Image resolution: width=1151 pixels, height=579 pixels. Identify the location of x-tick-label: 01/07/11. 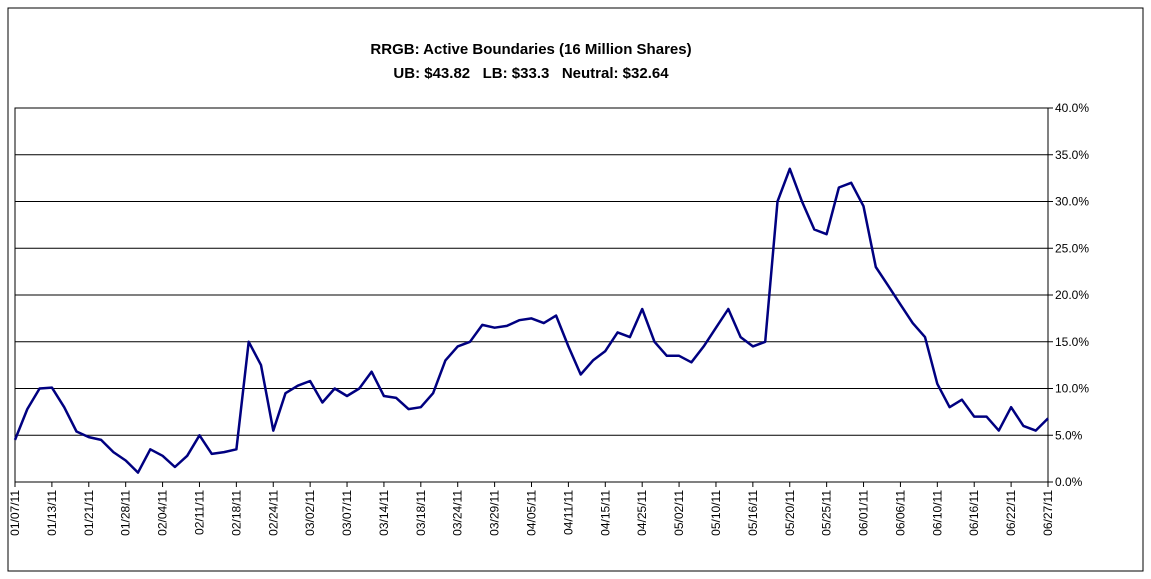
(15, 513).